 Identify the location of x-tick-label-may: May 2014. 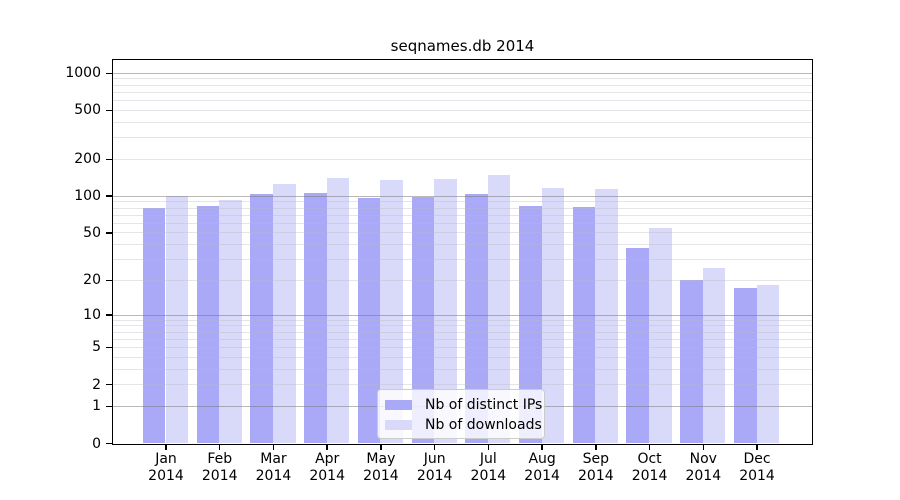
(381, 467).